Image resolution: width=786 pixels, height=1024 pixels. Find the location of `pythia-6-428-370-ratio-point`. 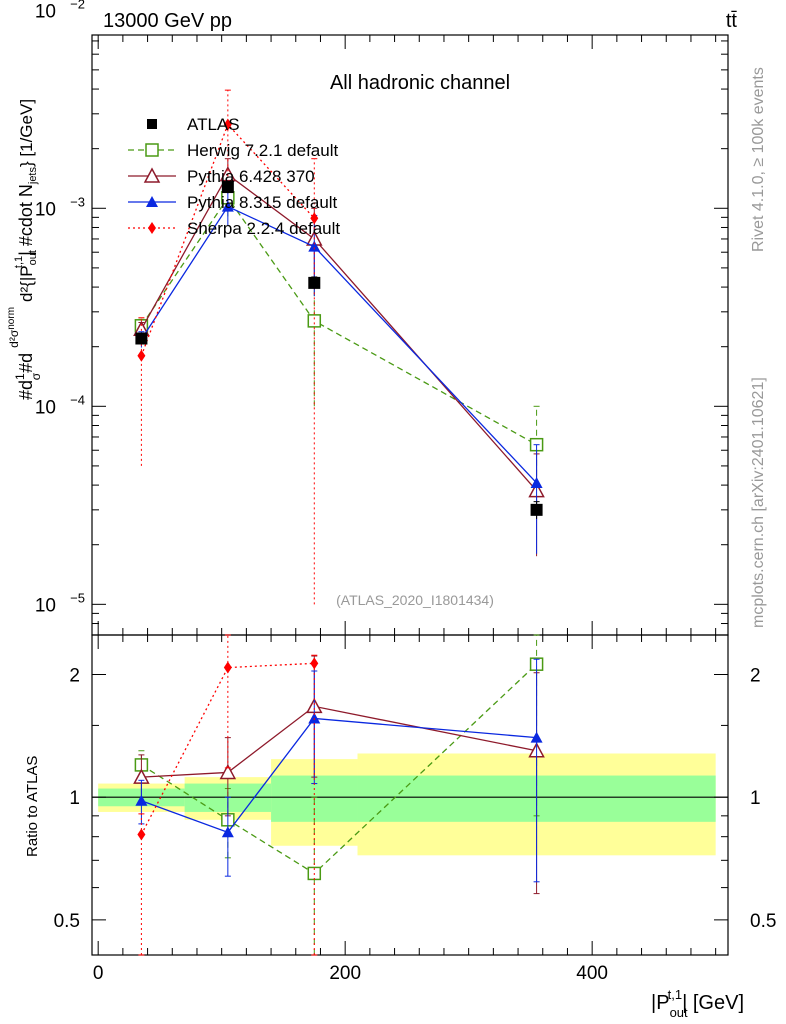

pythia-6-428-370-ratio-point is located at coordinates (228, 771).